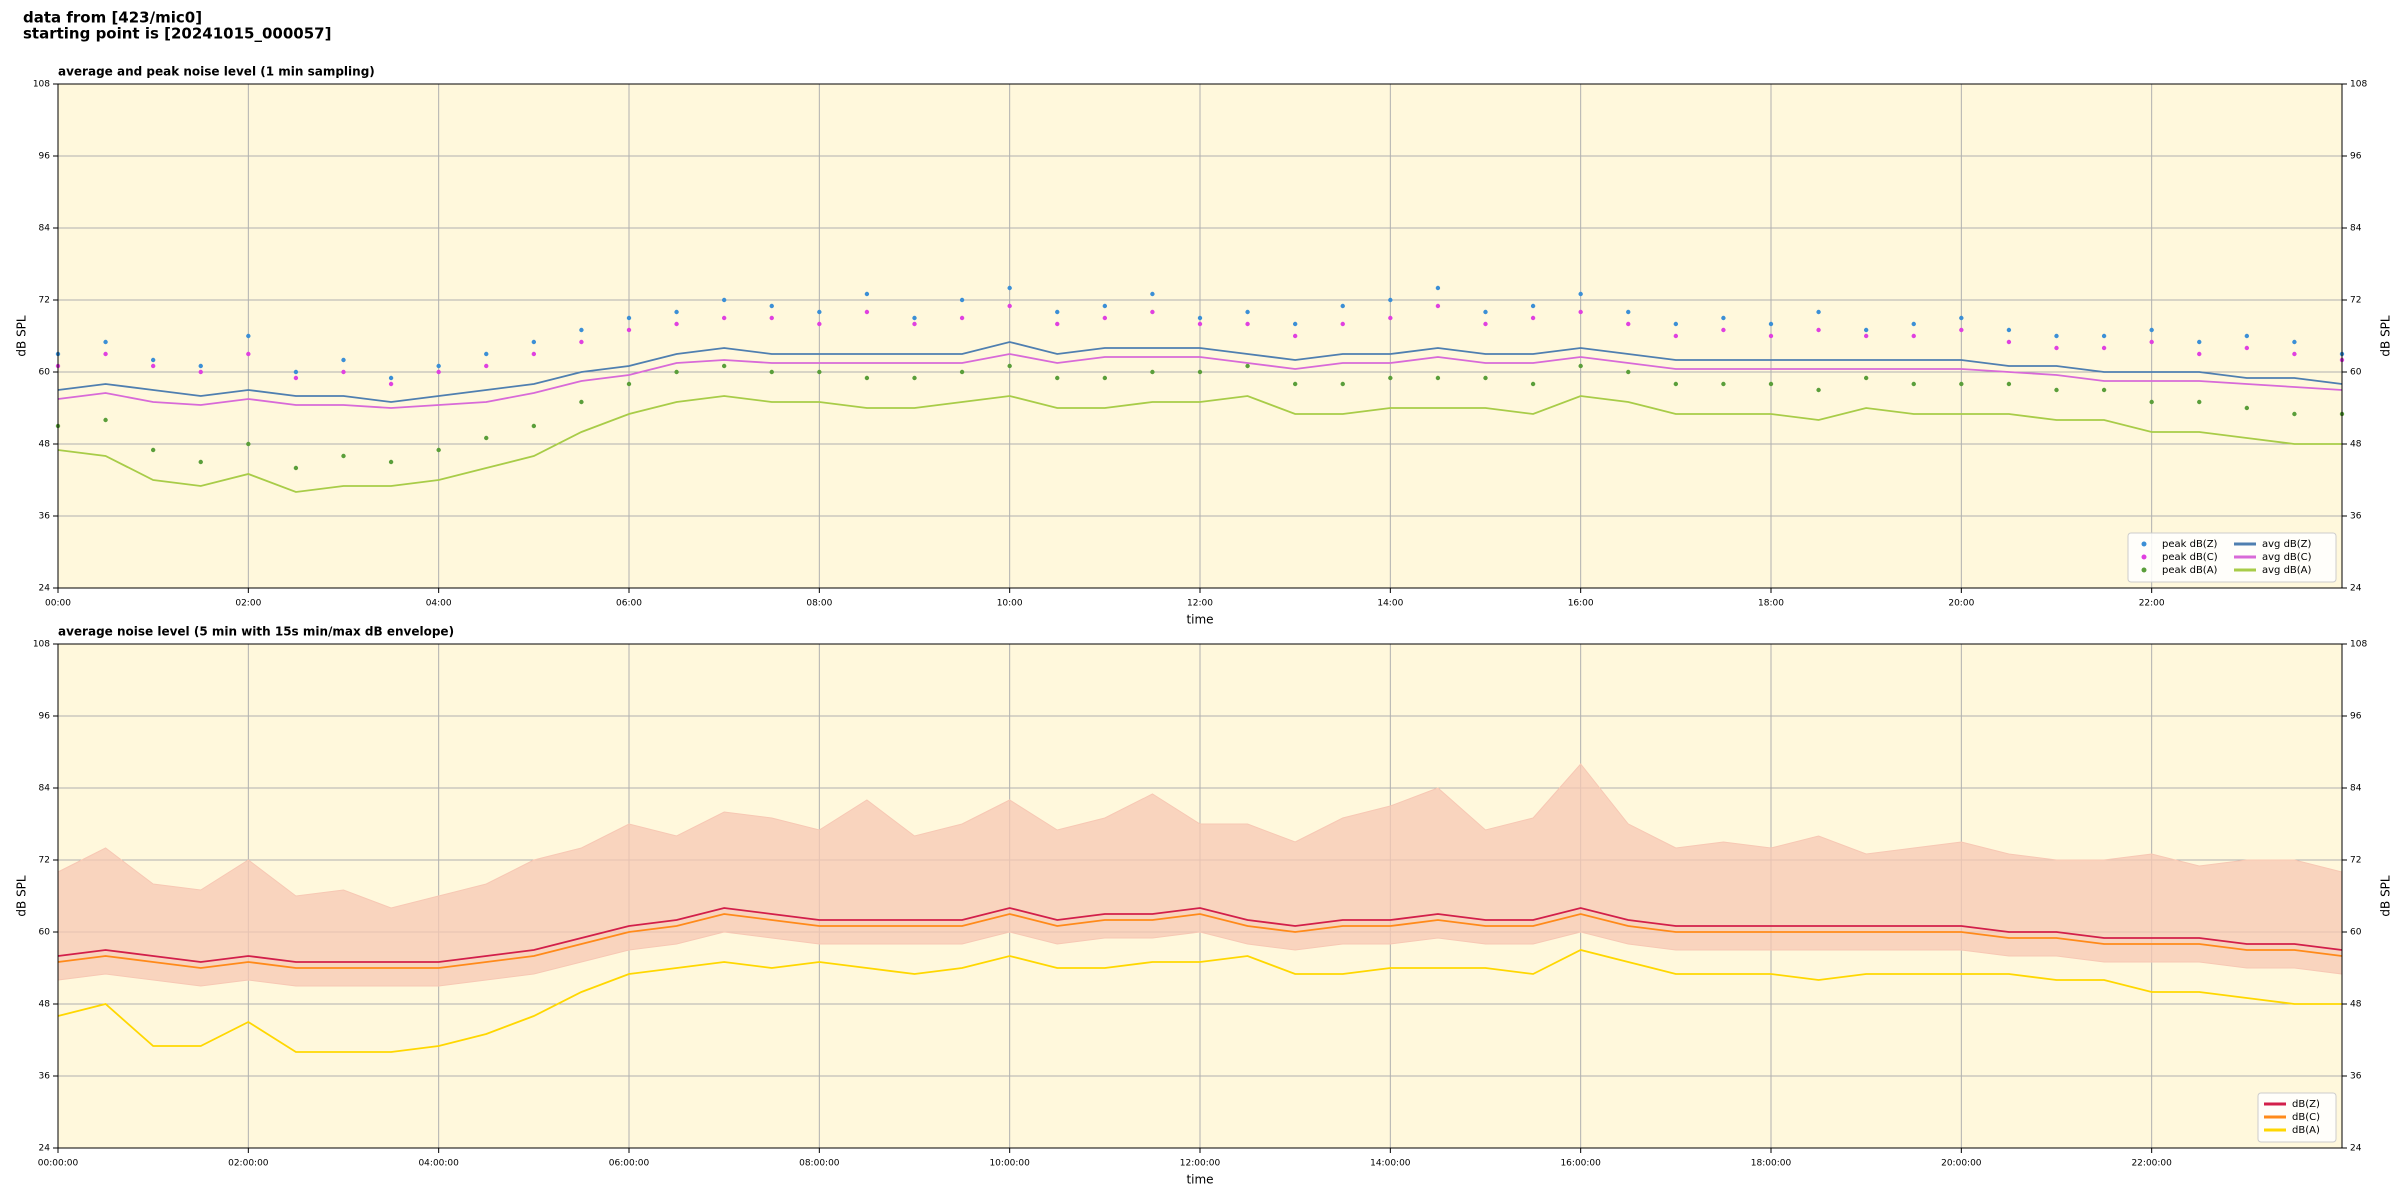 Image resolution: width=2400 pixels, height=1200 pixels. What do you see at coordinates (629, 604) in the screenshot?
I see `x-tick-label: 06:00` at bounding box center [629, 604].